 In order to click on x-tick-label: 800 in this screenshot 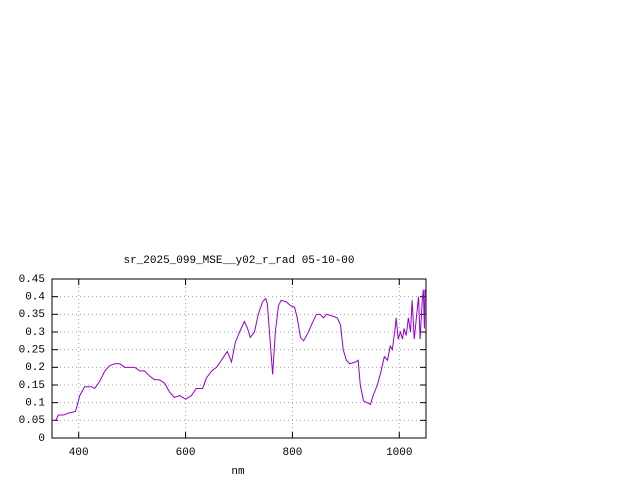, I will do `click(293, 453)`.